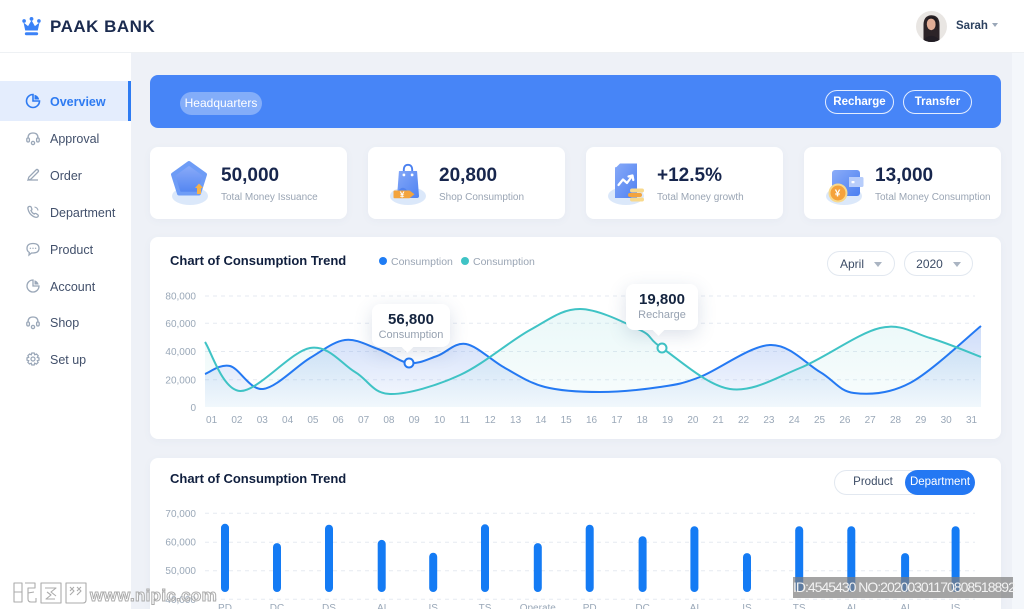  What do you see at coordinates (313, 420) in the screenshot?
I see `svg-text: 05` at bounding box center [313, 420].